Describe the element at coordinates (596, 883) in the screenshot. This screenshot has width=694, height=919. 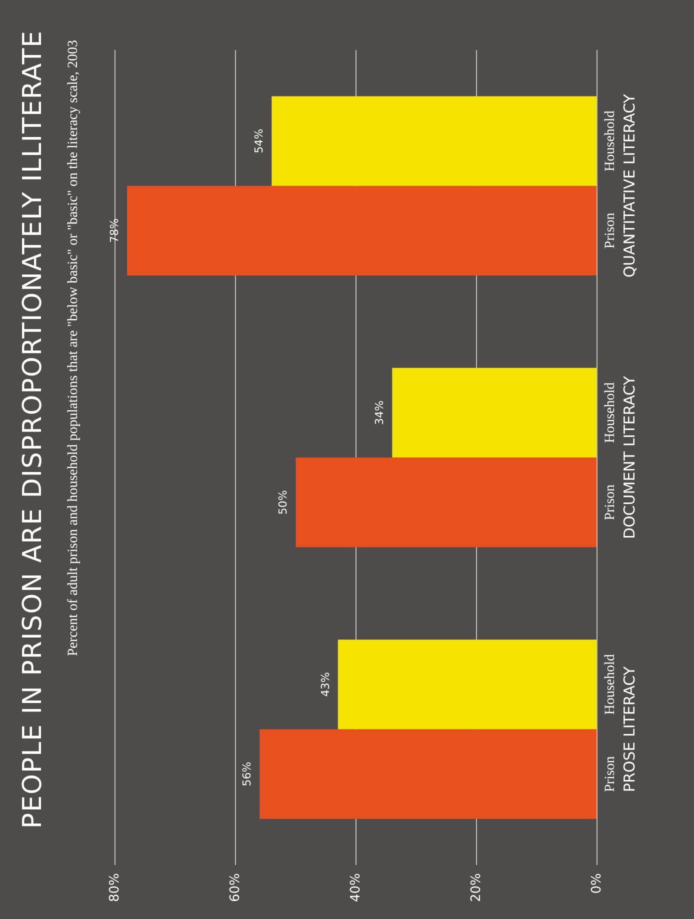
I see `x-tick-label: 0%` at that location.